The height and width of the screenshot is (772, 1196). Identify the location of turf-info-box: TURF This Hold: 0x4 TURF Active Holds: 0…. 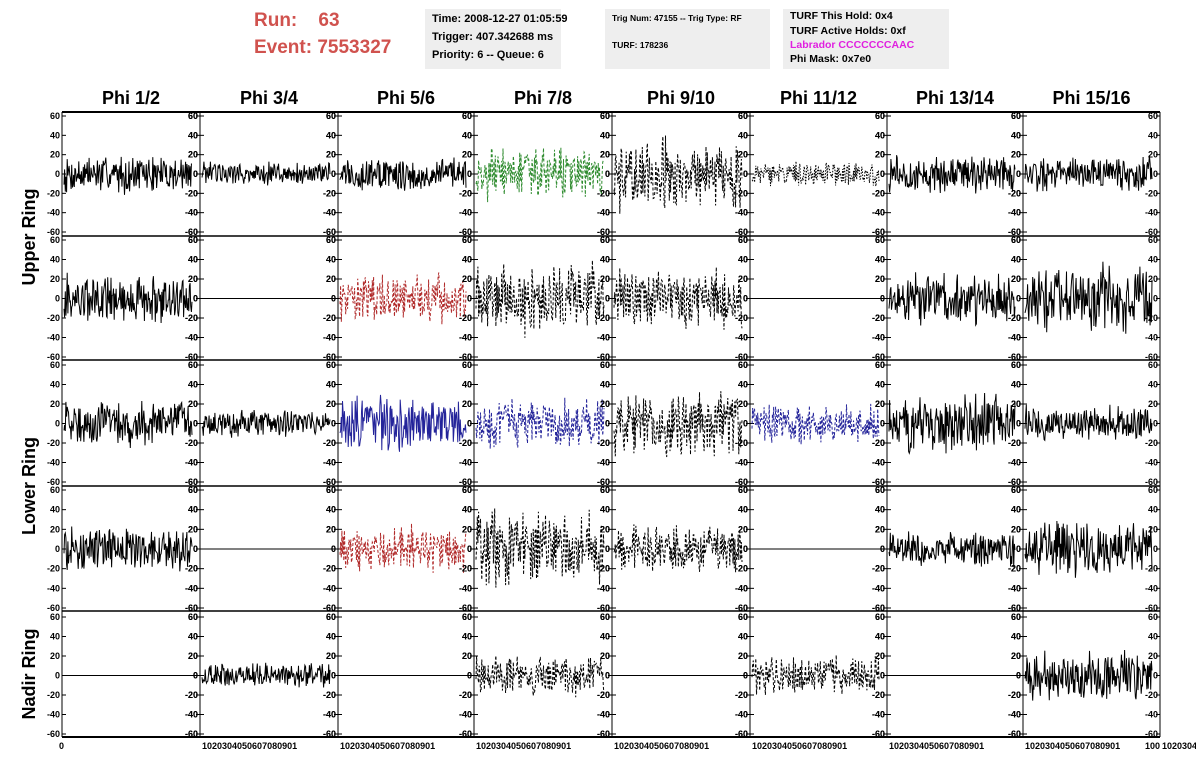
(866, 39).